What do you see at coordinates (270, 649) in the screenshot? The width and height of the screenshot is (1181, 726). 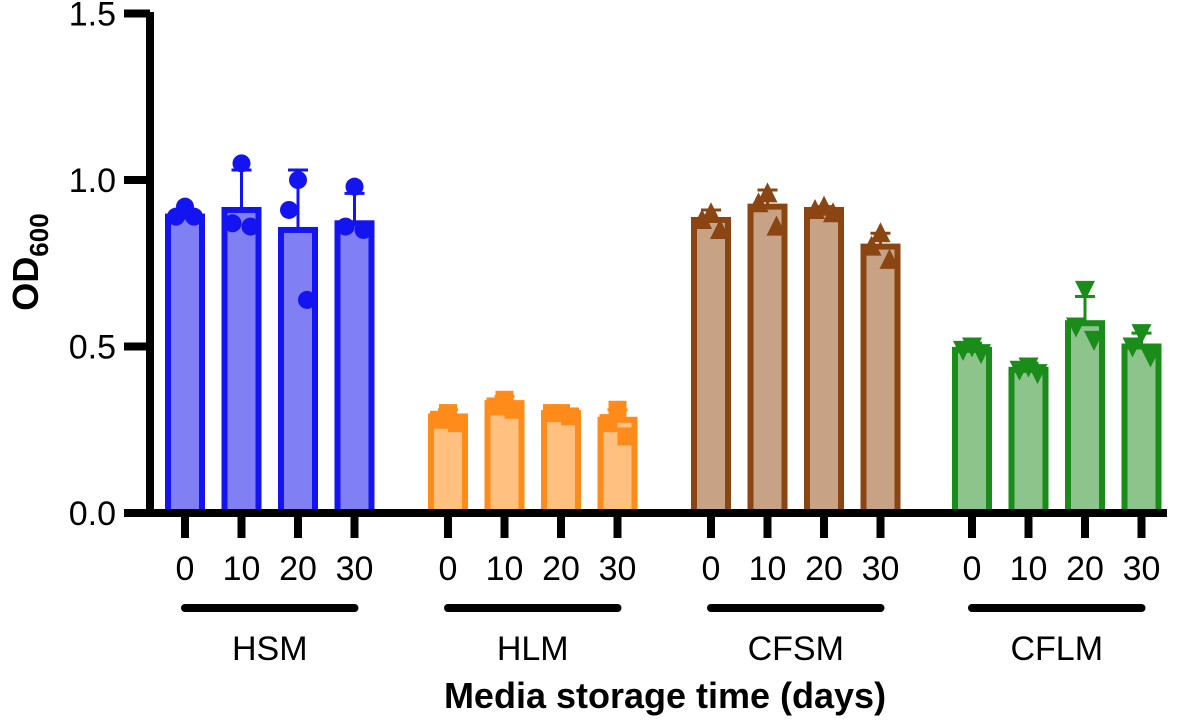 I see `group-label-hsm: HSM` at bounding box center [270, 649].